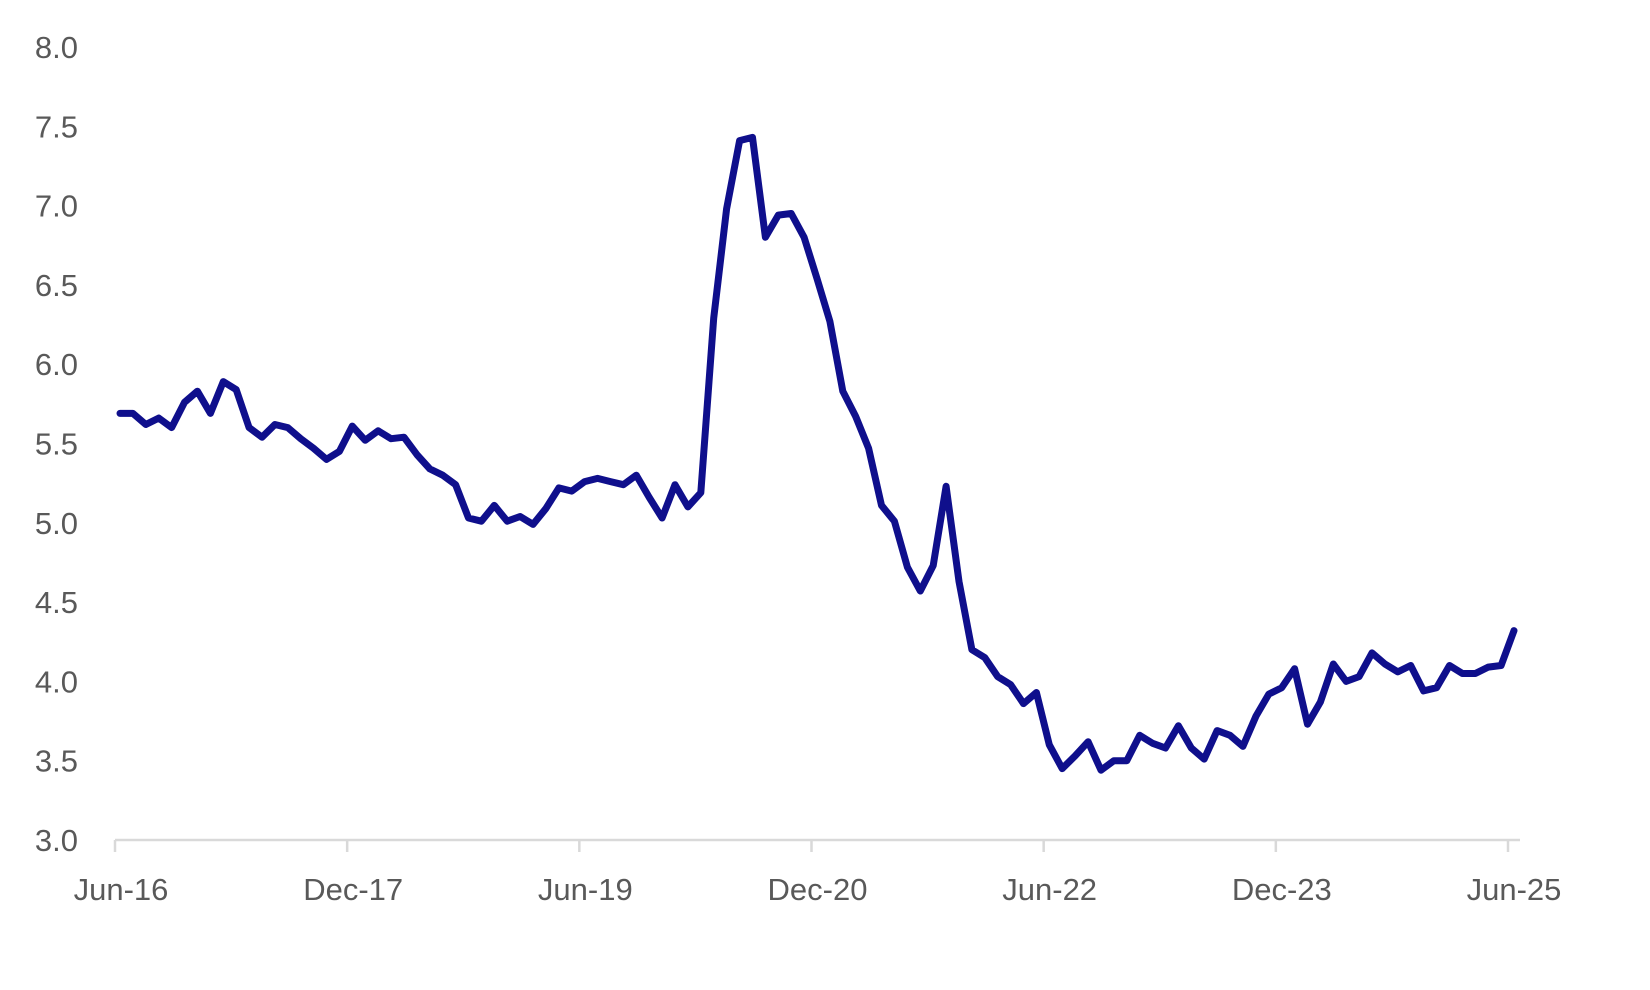  Describe the element at coordinates (56, 681) in the screenshot. I see `y-tick-label: 4.0` at that location.